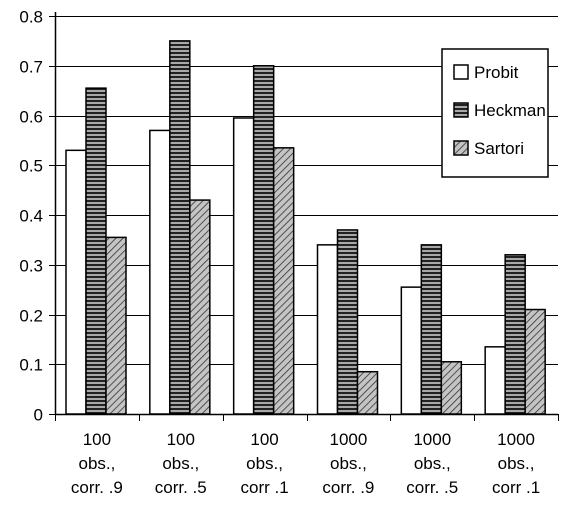 The image size is (570, 516). What do you see at coordinates (461, 110) in the screenshot?
I see `legend-swatch-heckman` at bounding box center [461, 110].